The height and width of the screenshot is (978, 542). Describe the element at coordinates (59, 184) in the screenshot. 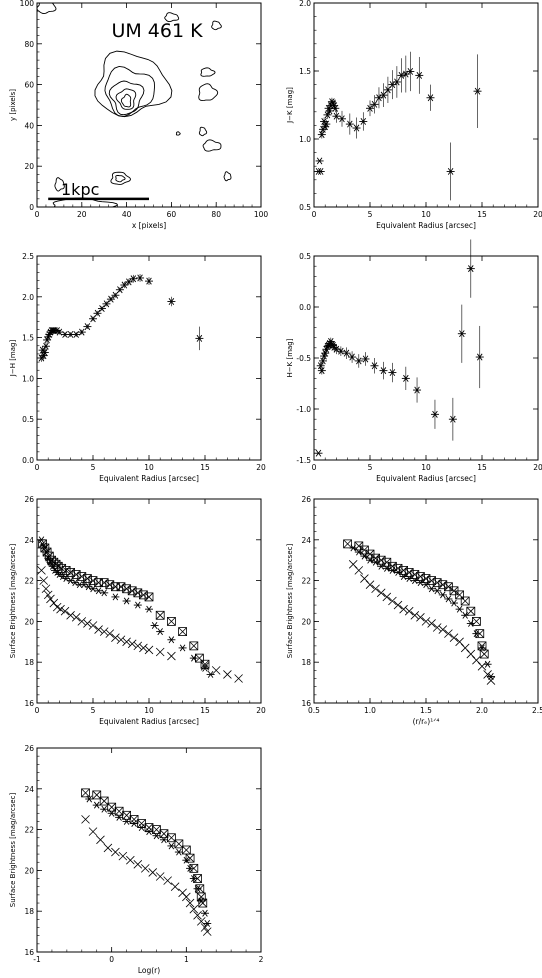

I see `contour-level` at that location.